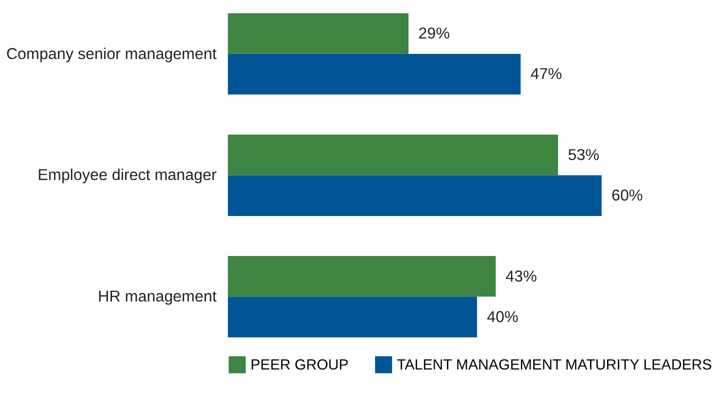 This screenshot has width=718, height=404. What do you see at coordinates (299, 366) in the screenshot?
I see `legend-label: PEER GROUP` at bounding box center [299, 366].